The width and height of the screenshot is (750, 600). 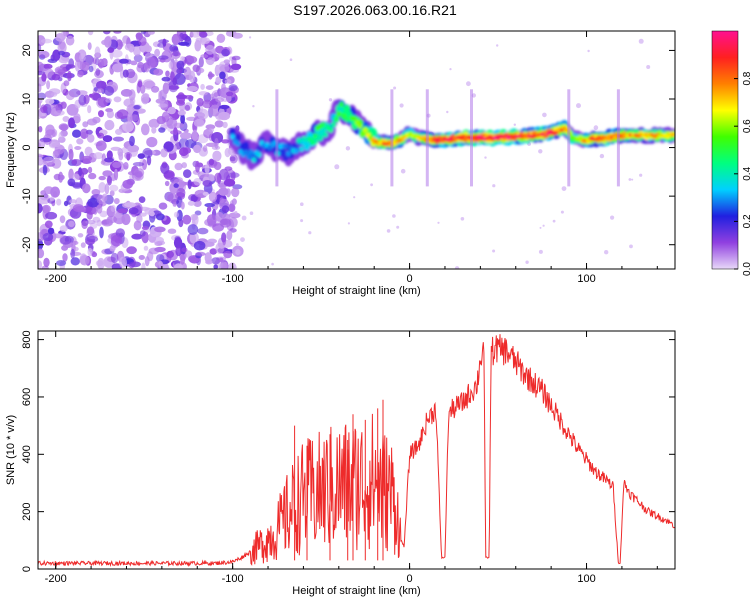 I want to click on colorbar-tick-label: 0.4, so click(x=746, y=173).